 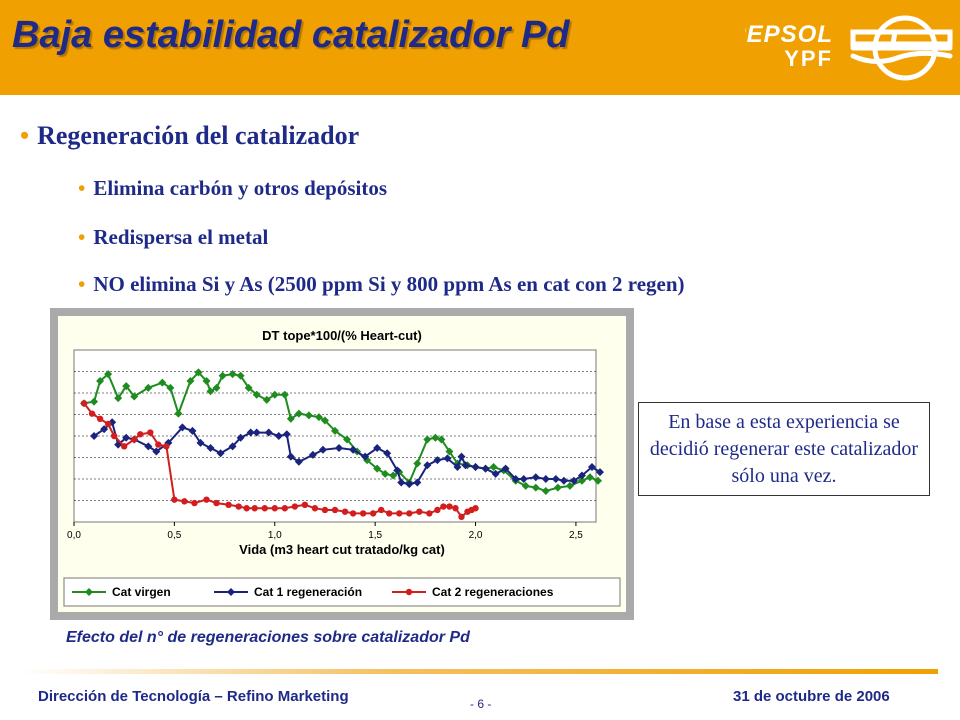 I want to click on x-tick-label: 1,5, so click(x=375, y=535).